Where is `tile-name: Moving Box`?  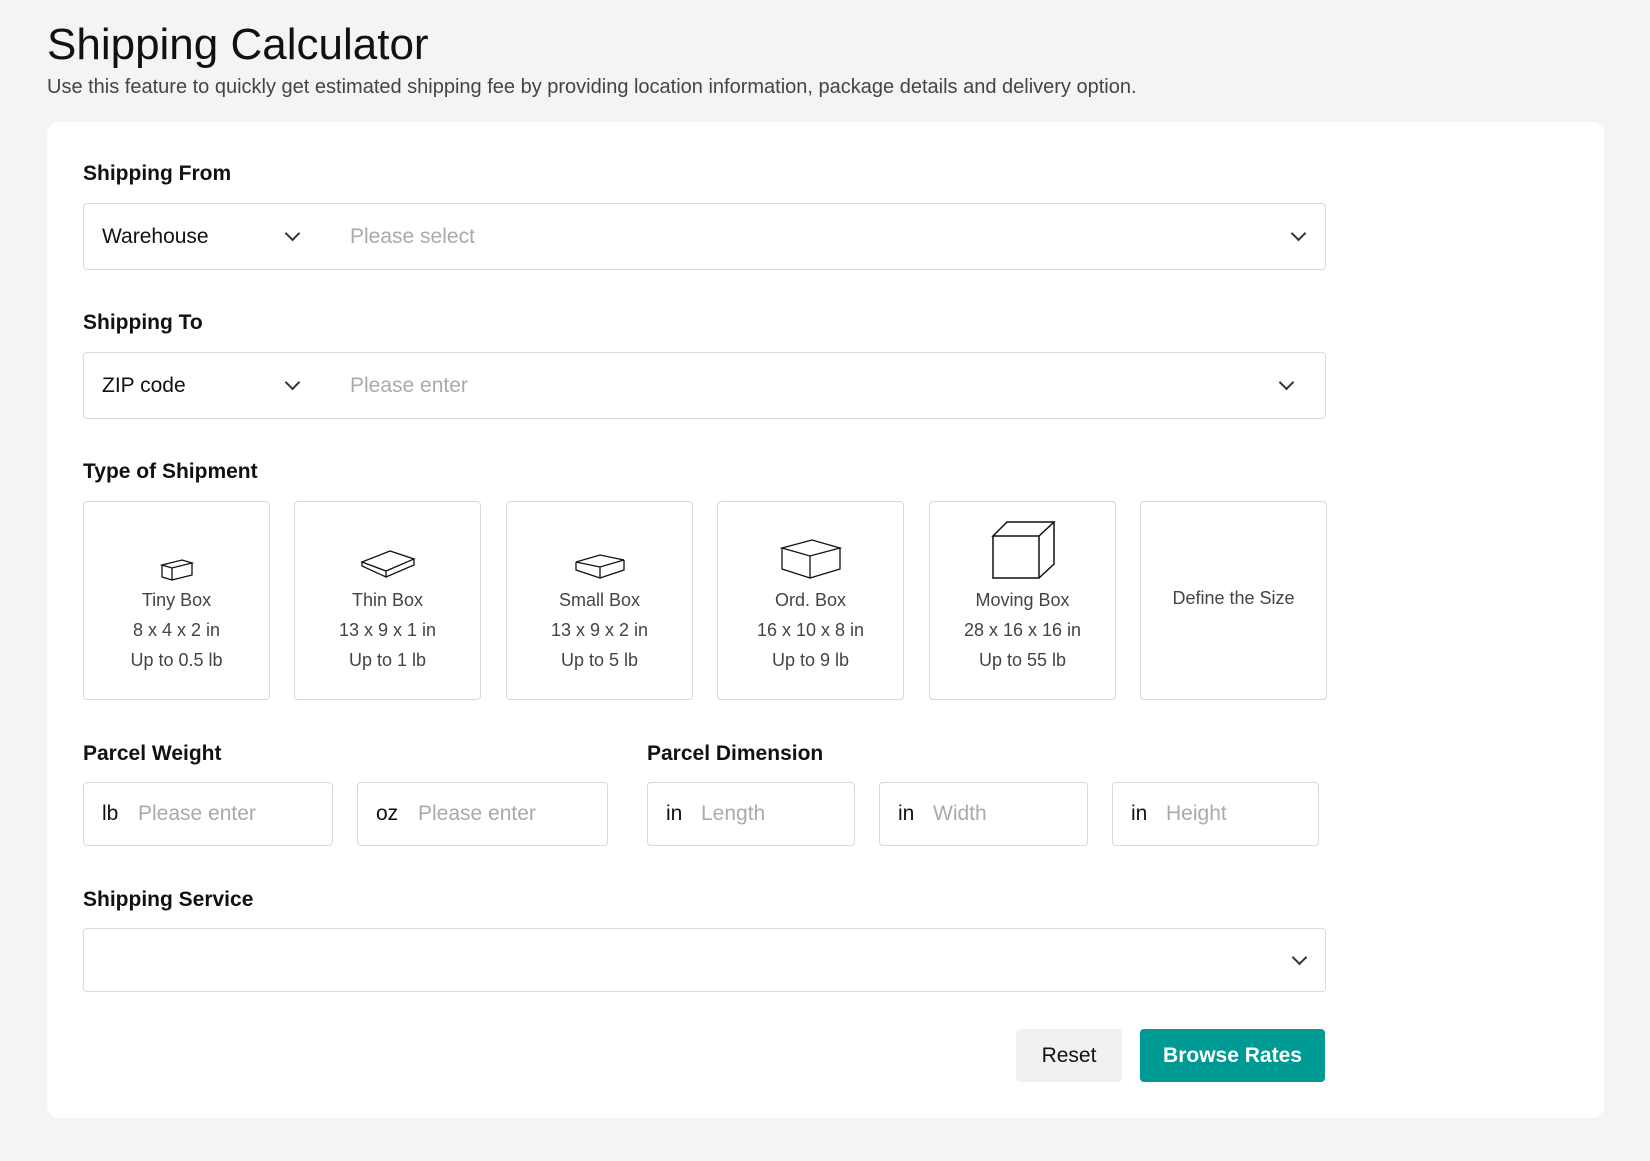 tile-name: Moving Box is located at coordinates (1022, 600).